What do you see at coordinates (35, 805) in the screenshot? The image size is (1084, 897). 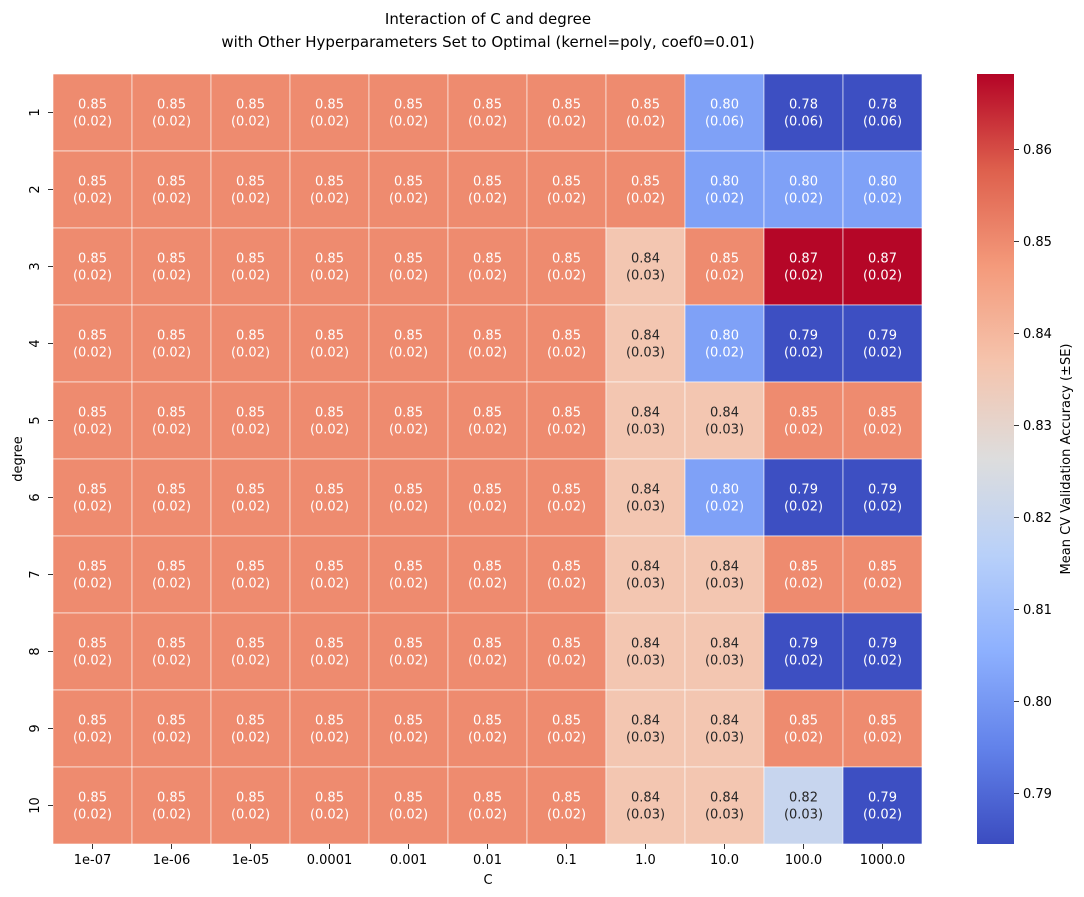 I see `y-tick-label: 10` at bounding box center [35, 805].